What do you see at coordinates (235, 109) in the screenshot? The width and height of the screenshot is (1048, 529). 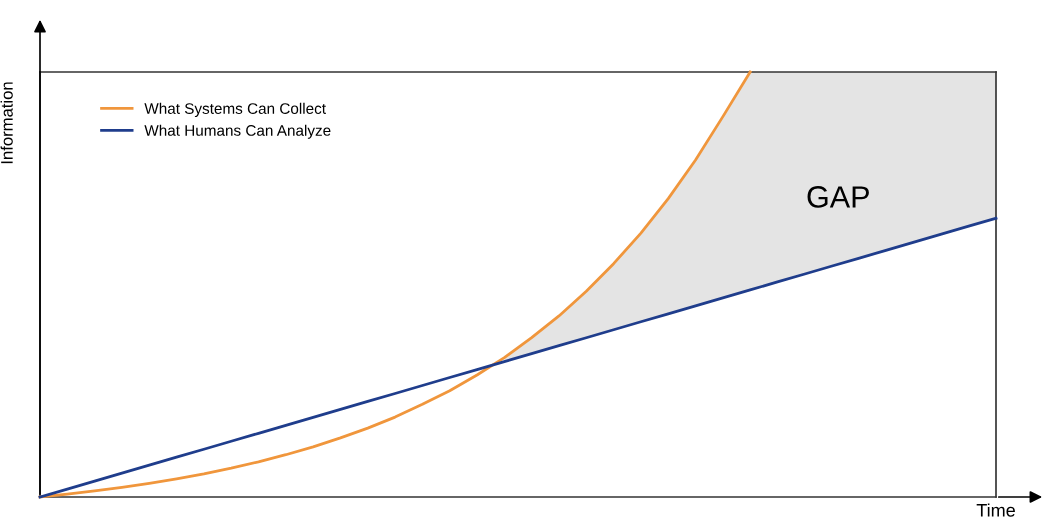 I see `legend-label: What Systems Can Collect` at bounding box center [235, 109].